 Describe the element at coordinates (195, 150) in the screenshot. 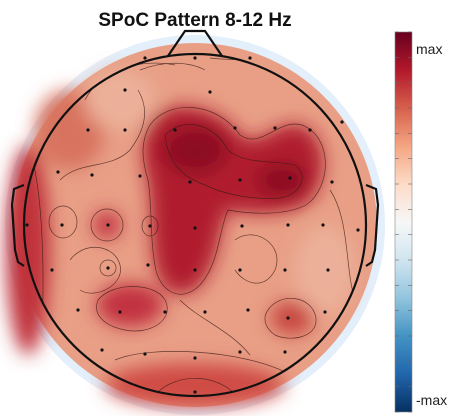

I see `central-core` at that location.